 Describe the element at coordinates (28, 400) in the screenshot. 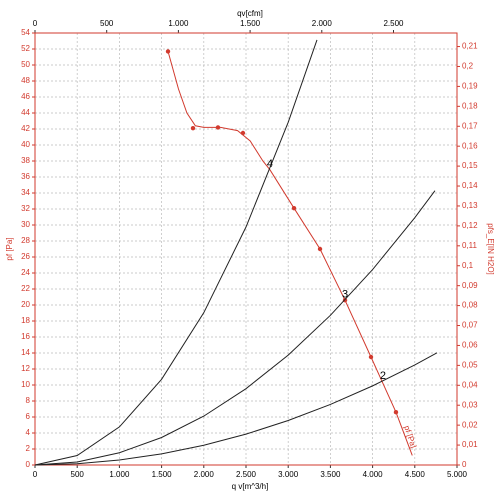

I see `y-tick-label: 8` at that location.